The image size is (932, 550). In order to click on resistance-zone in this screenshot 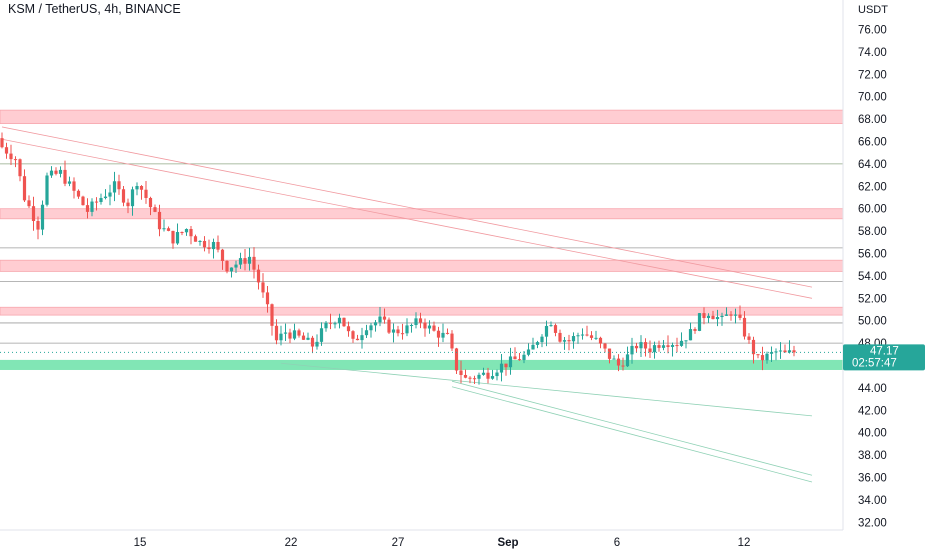, I will do `click(422, 116)`.